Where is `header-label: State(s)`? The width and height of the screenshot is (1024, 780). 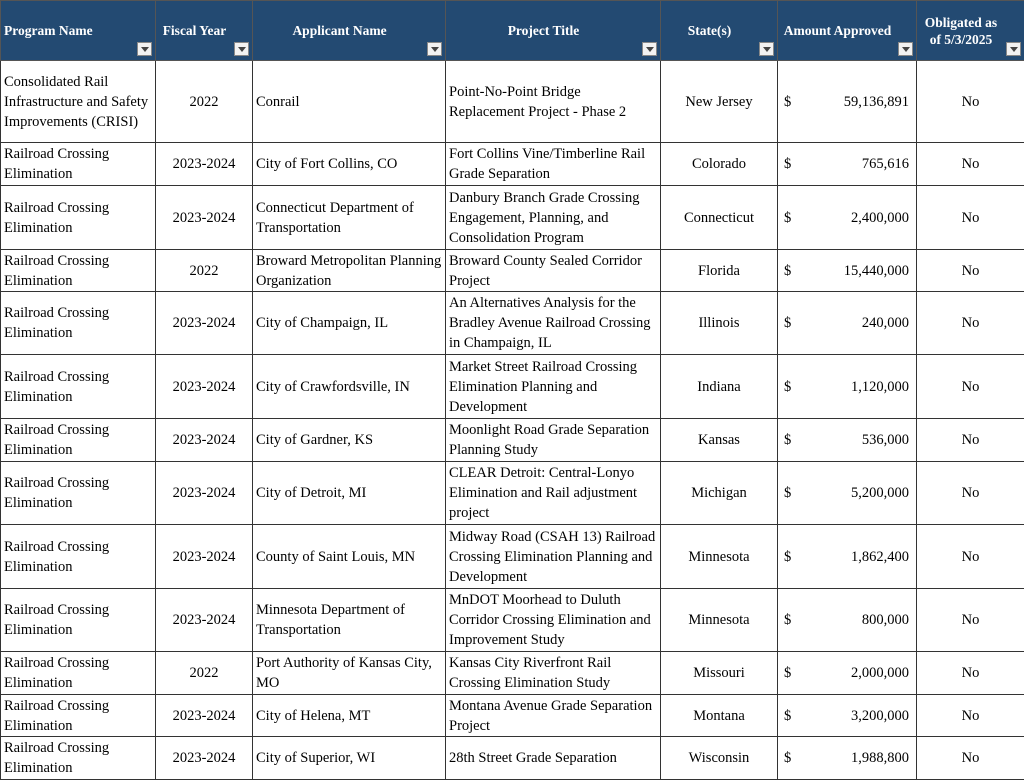 header-label: State(s) is located at coordinates (709, 30).